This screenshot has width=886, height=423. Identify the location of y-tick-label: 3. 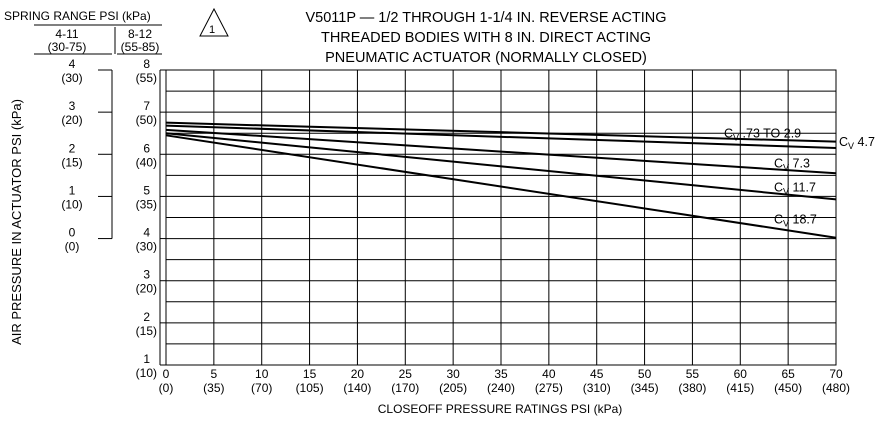
(146, 275).